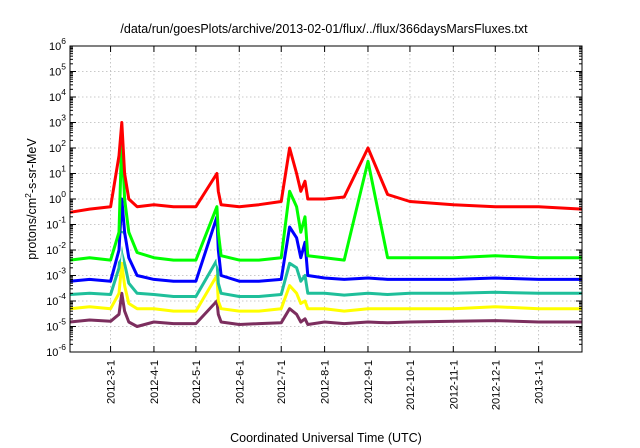 This screenshot has height=448, width=640. What do you see at coordinates (56, 248) in the screenshot?
I see `y-tick-label: 10⁻²` at bounding box center [56, 248].